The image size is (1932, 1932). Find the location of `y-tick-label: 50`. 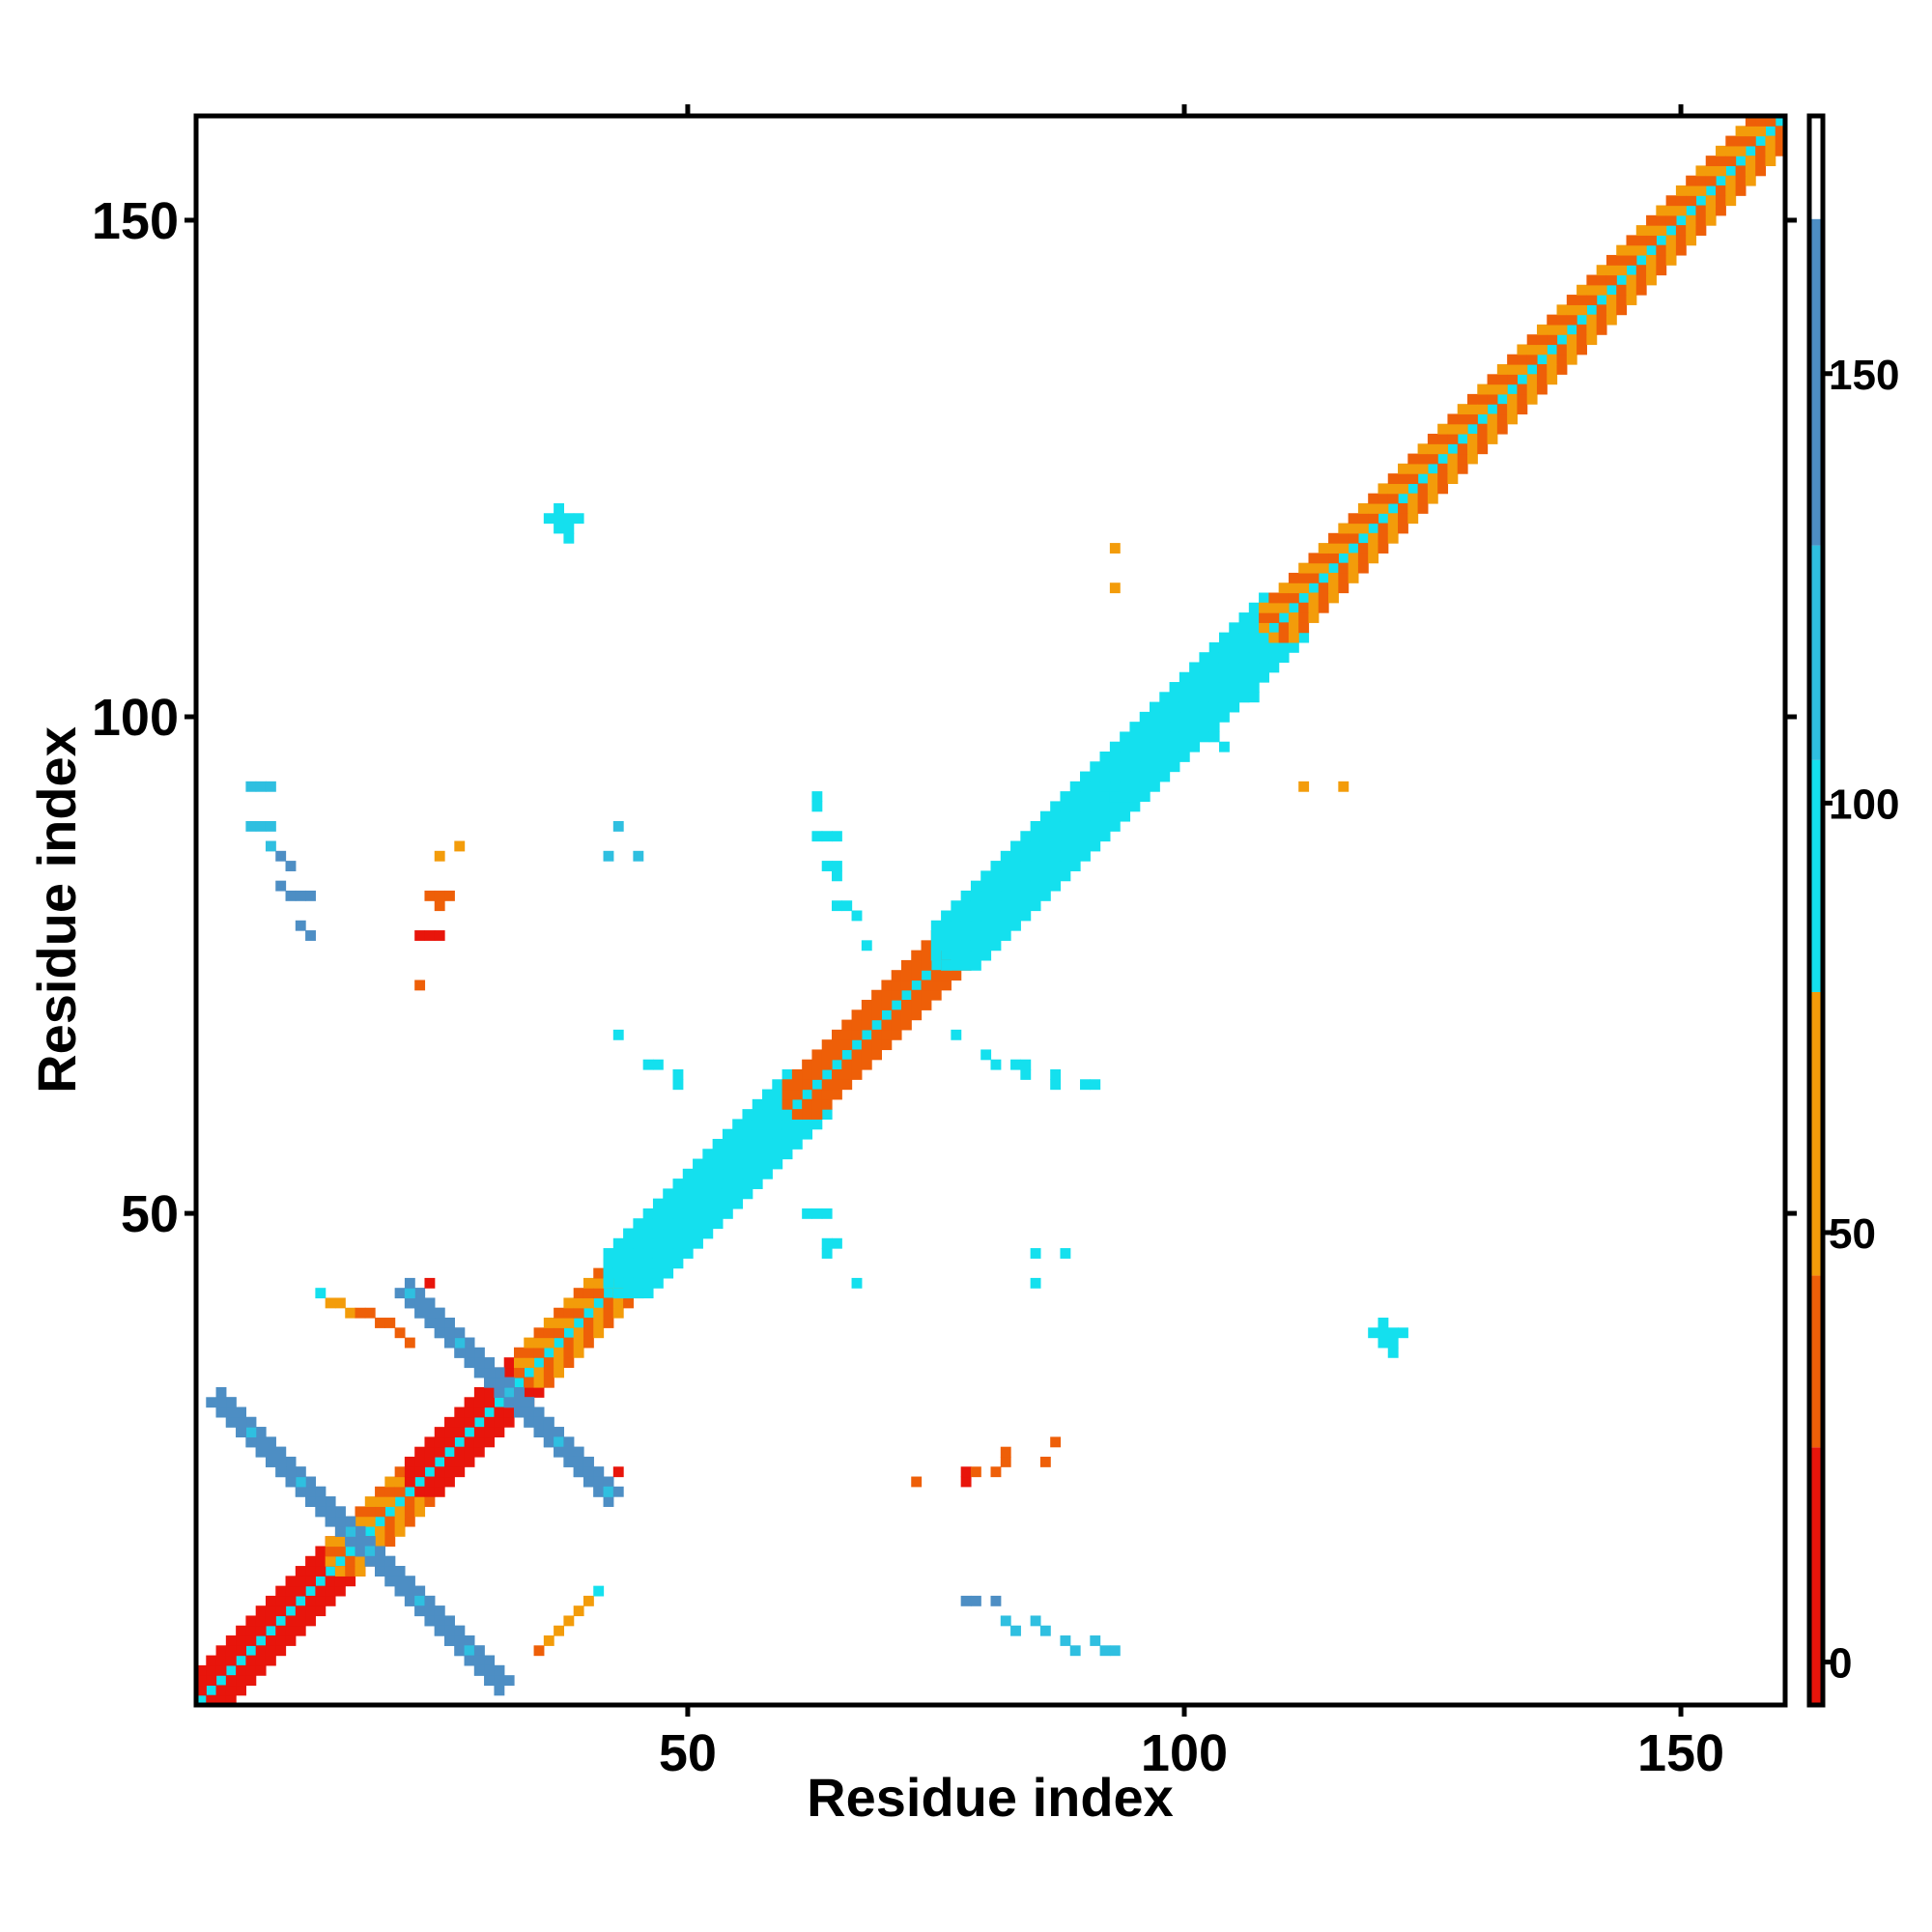

y-tick-label: 50 is located at coordinates (150, 1214).